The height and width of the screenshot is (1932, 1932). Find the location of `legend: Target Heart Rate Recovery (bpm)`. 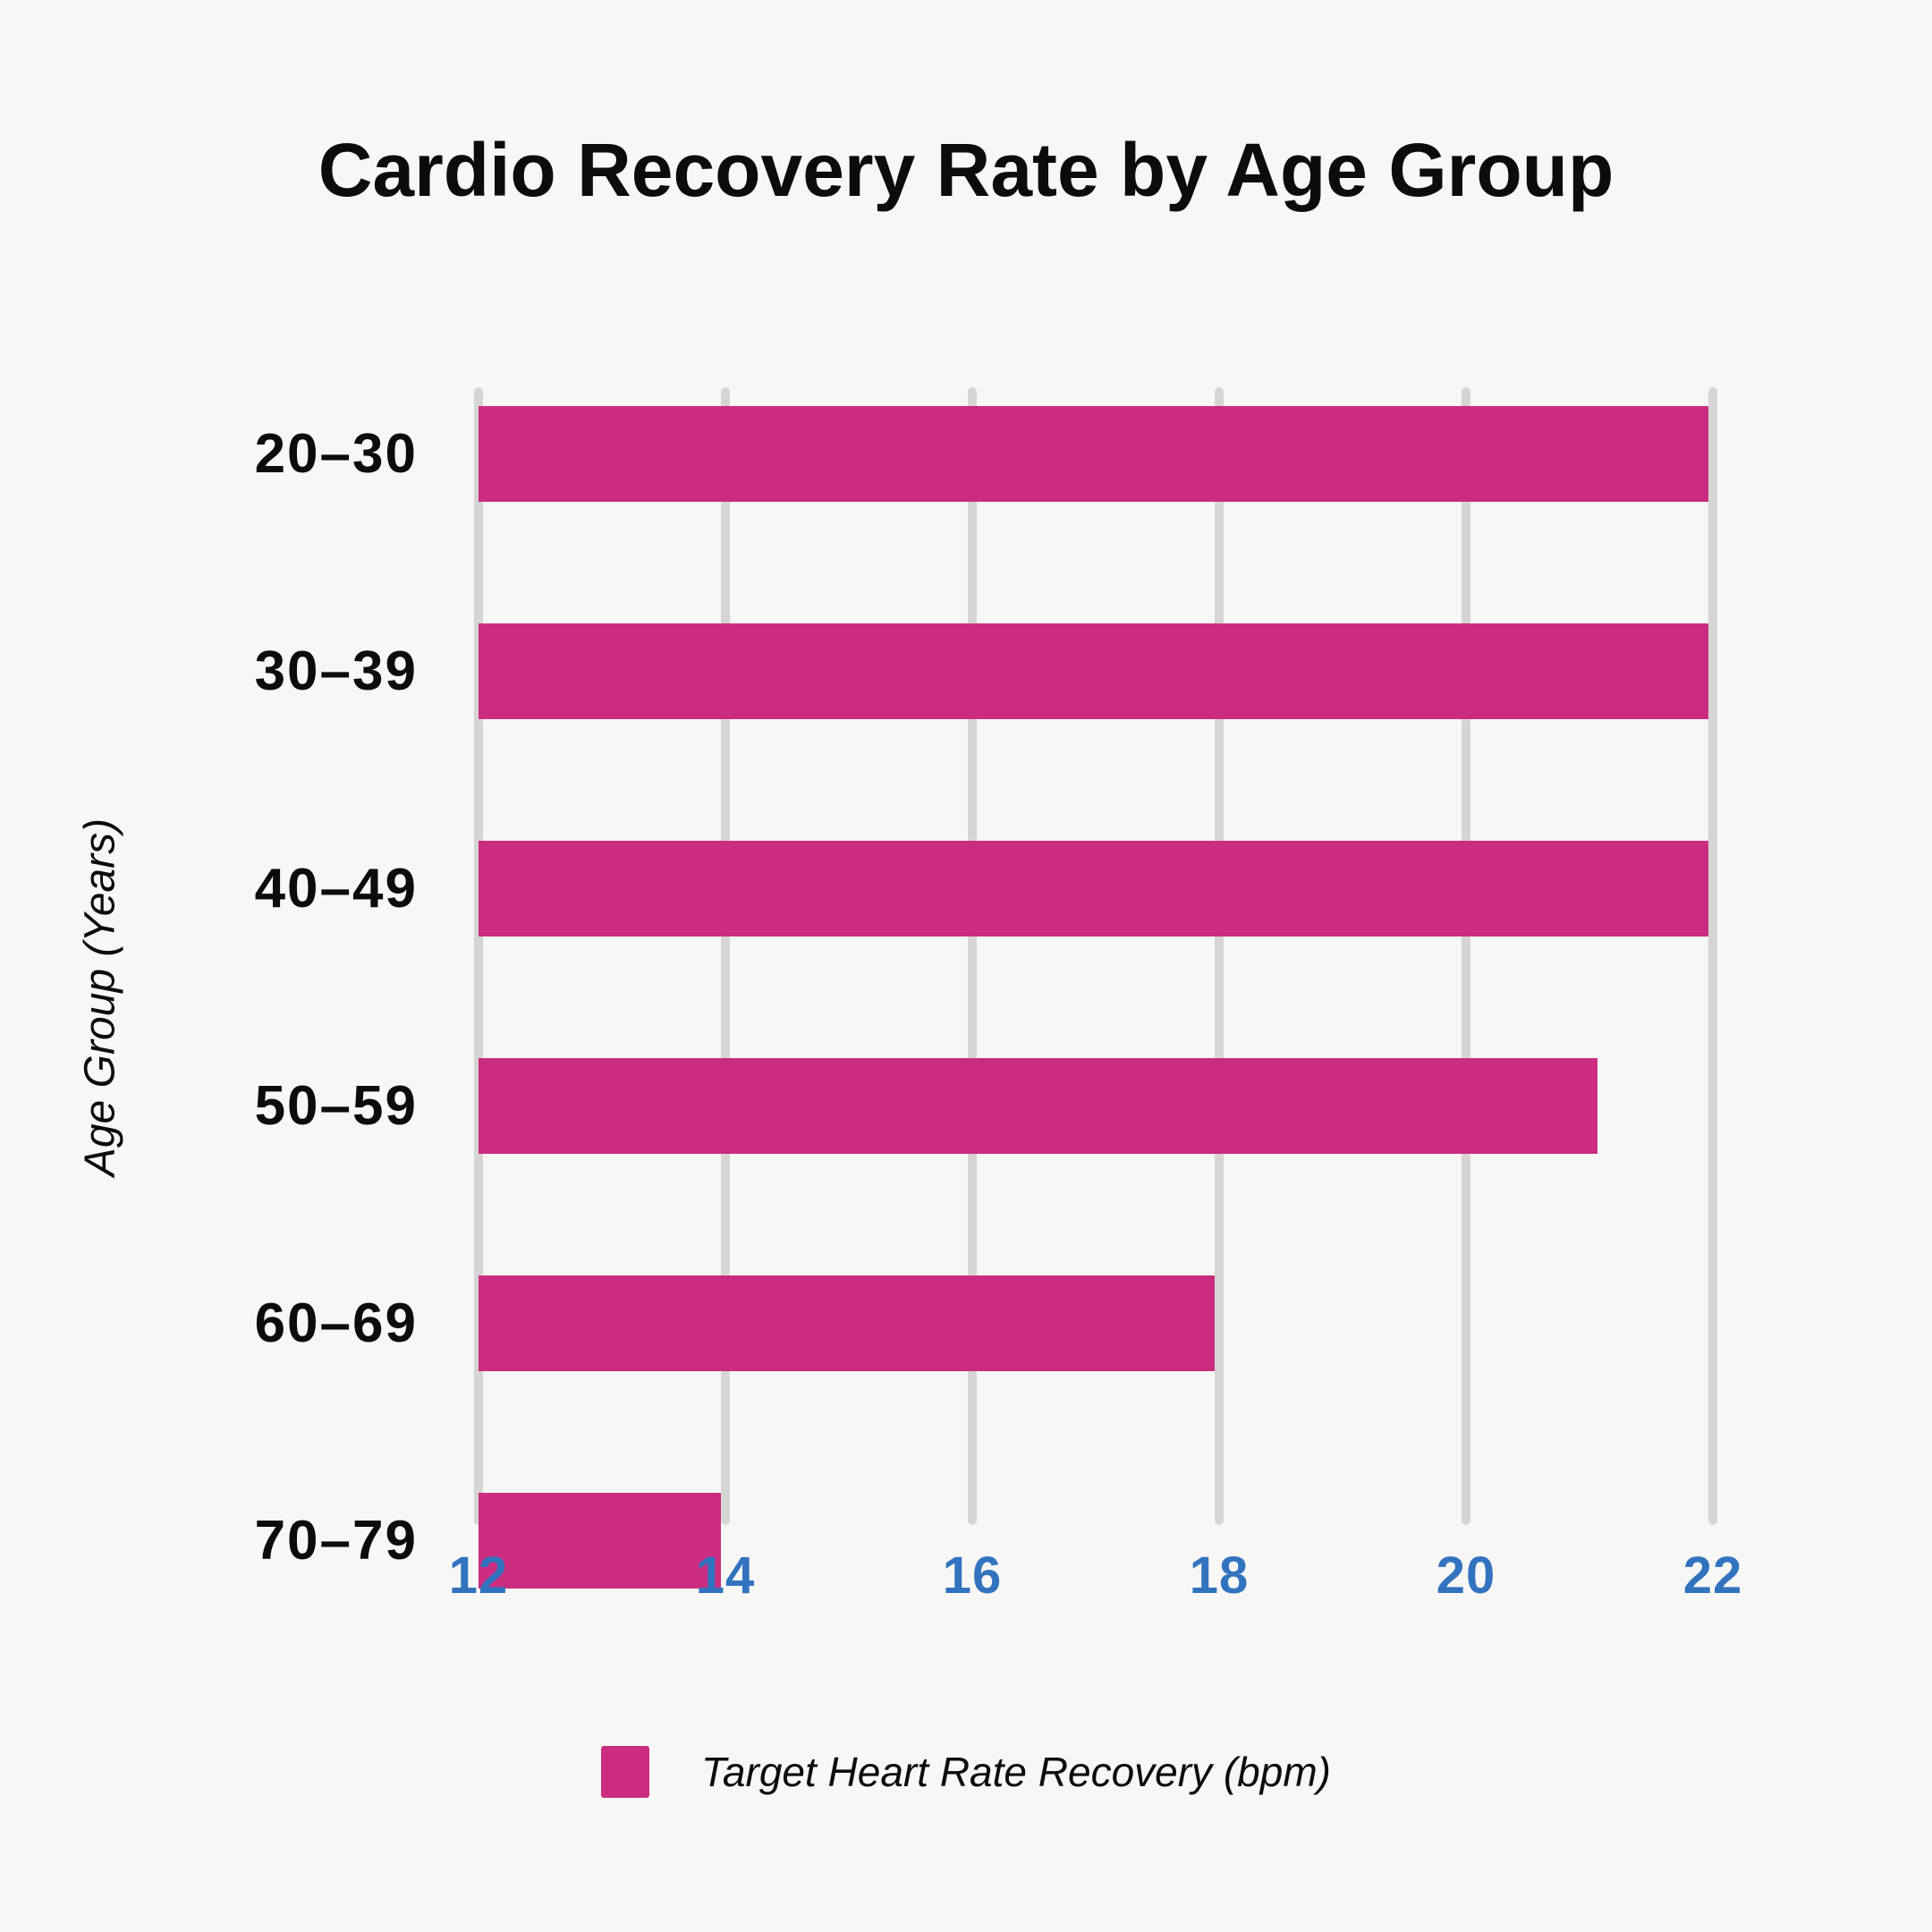

legend: Target Heart Rate Recovery (bpm) is located at coordinates (966, 1772).